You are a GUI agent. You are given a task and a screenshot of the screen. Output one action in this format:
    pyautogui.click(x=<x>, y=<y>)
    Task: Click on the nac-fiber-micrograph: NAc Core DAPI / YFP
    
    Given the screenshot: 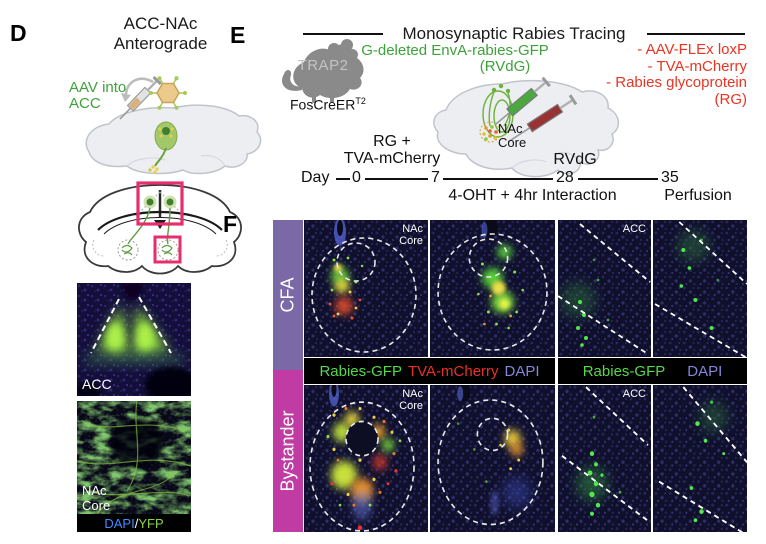 What is the action you would take?
    pyautogui.click(x=134, y=466)
    